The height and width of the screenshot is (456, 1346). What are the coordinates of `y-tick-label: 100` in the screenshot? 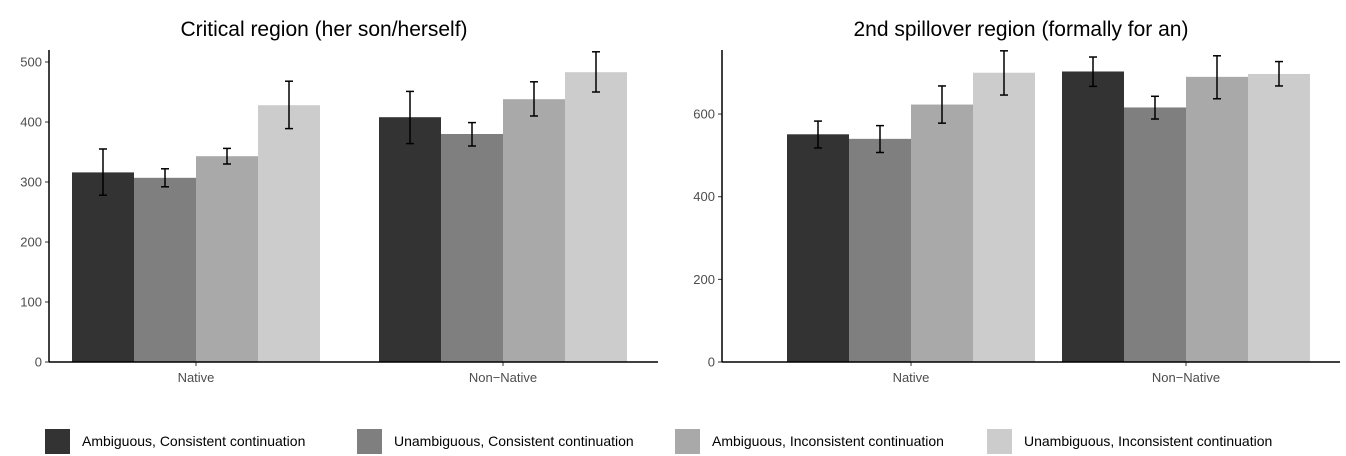 It's located at (31, 302).